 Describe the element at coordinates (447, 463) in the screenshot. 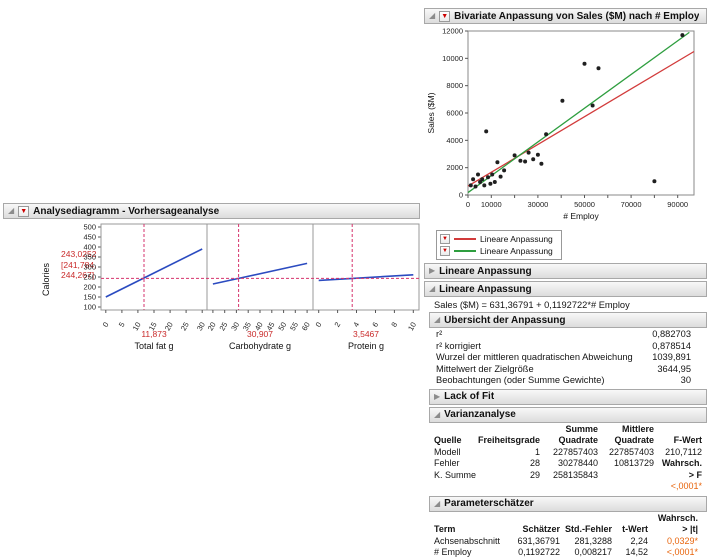

I see `table-cell: Fehler` at that location.